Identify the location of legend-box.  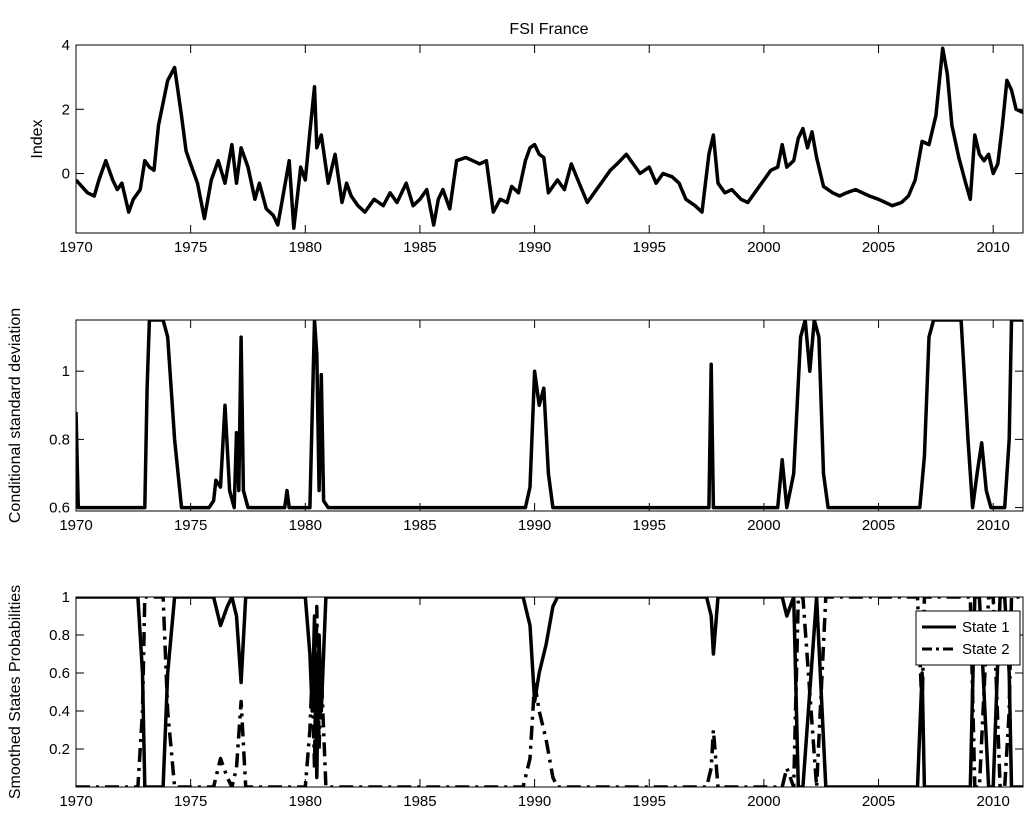
(968, 638).